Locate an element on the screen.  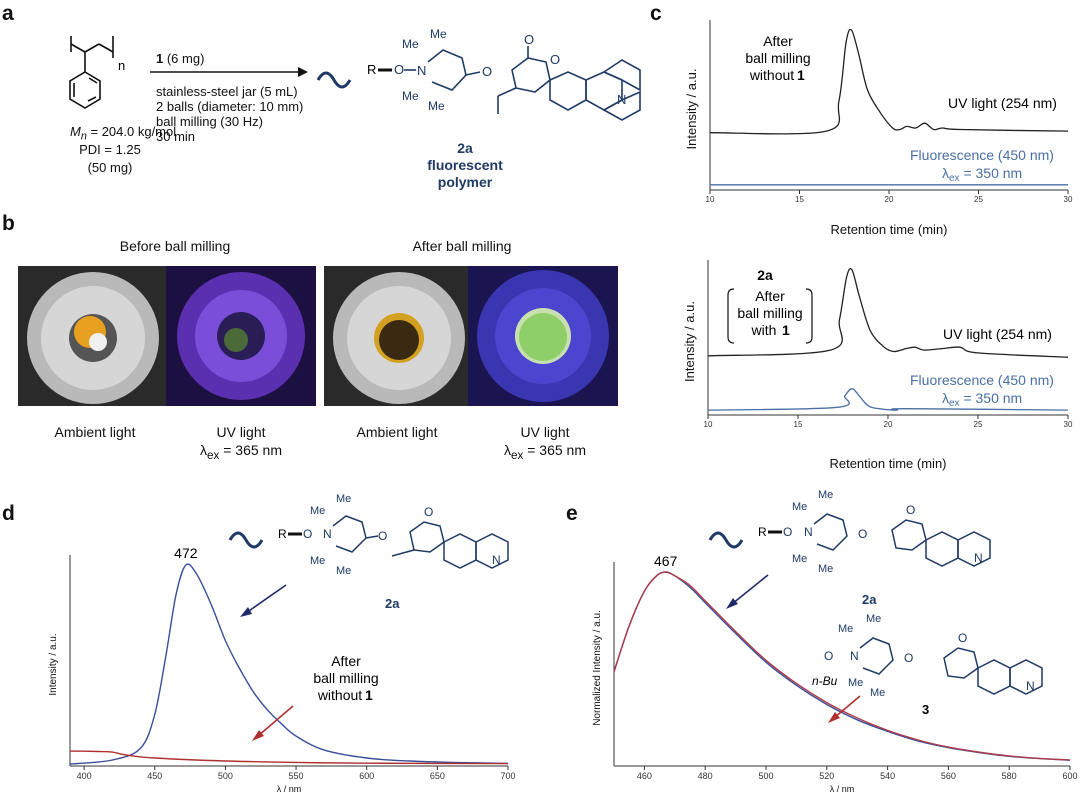
label-nbu: n-Bu is located at coordinates (825, 681).